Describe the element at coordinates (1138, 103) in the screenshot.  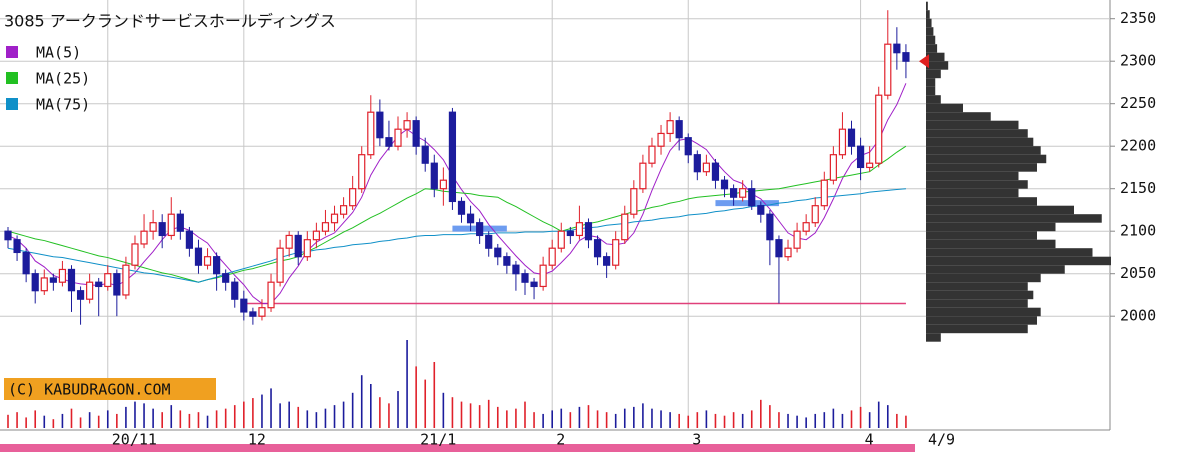
I see `y-tick-label: 2250` at that location.